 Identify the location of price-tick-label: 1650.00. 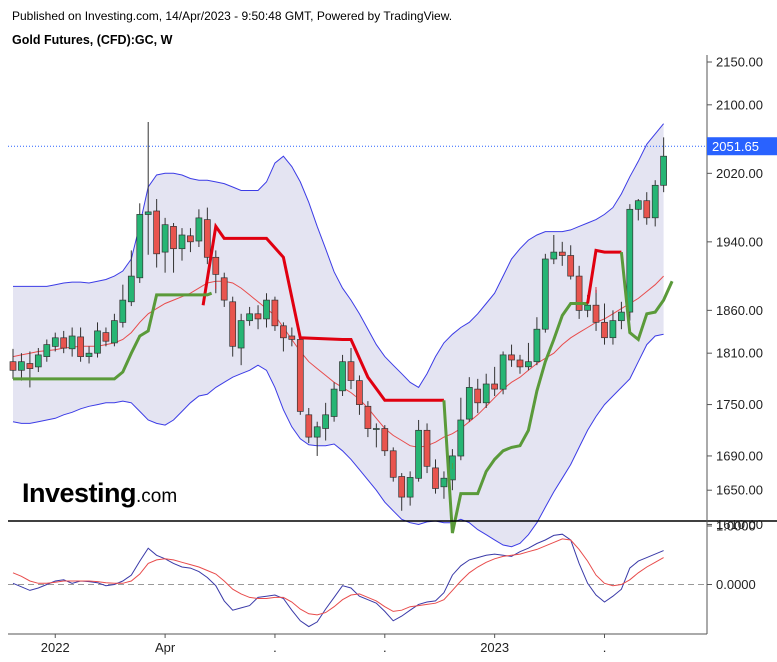
(739, 490).